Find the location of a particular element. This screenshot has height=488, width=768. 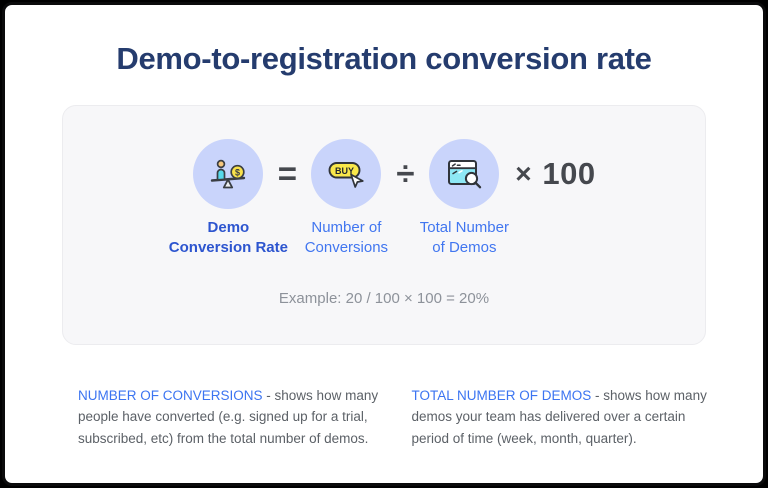

label-line: Conversion Rate is located at coordinates (228, 247).